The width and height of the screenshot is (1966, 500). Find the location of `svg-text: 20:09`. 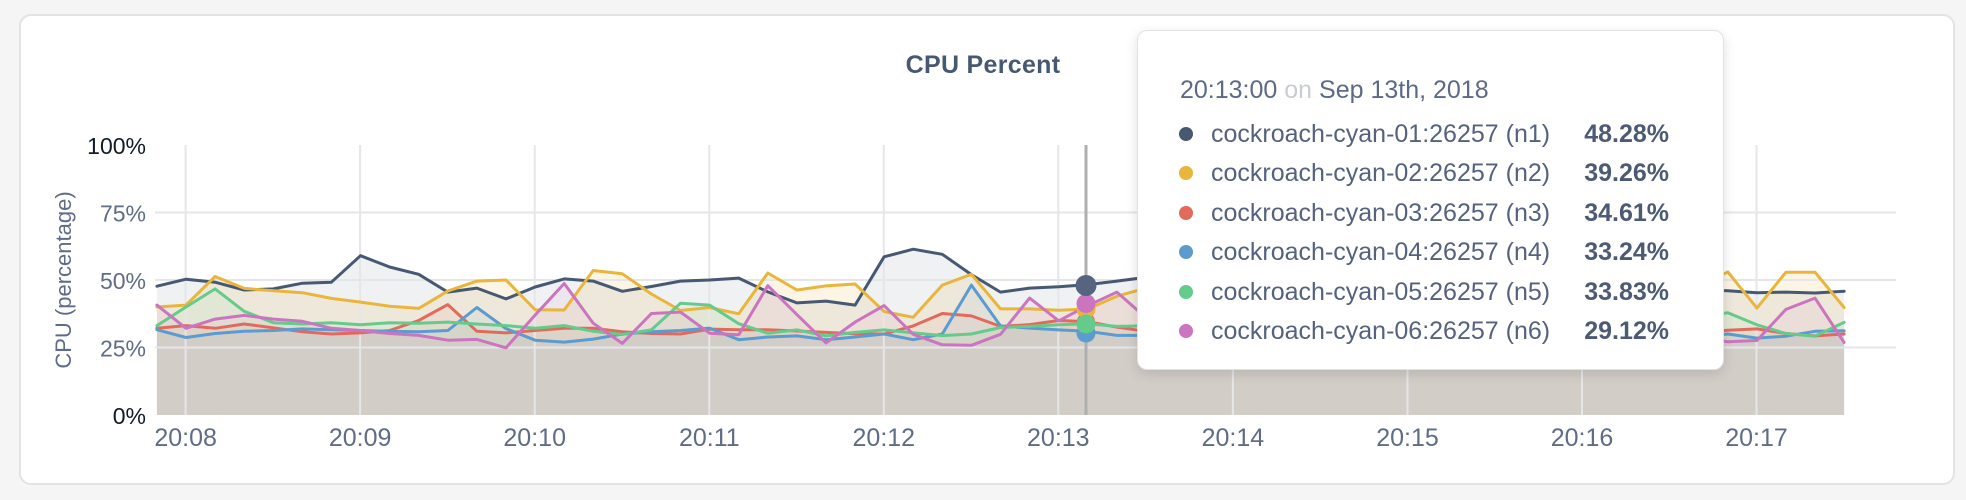

svg-text: 20:09 is located at coordinates (360, 438).